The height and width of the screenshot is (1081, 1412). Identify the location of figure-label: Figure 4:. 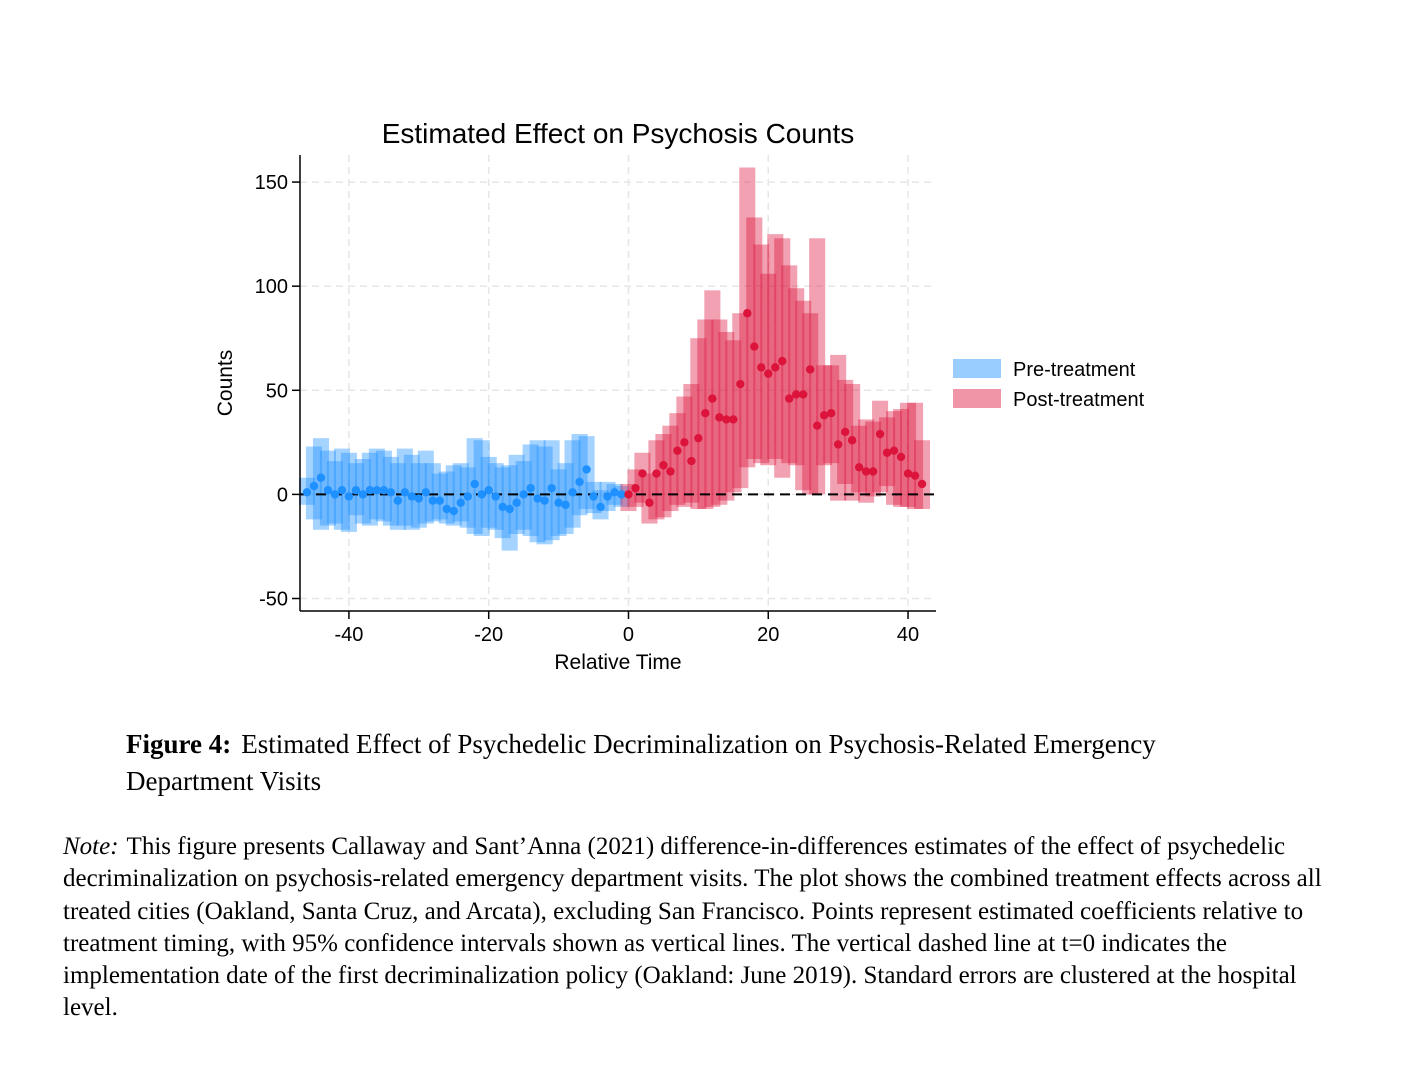
(179, 744).